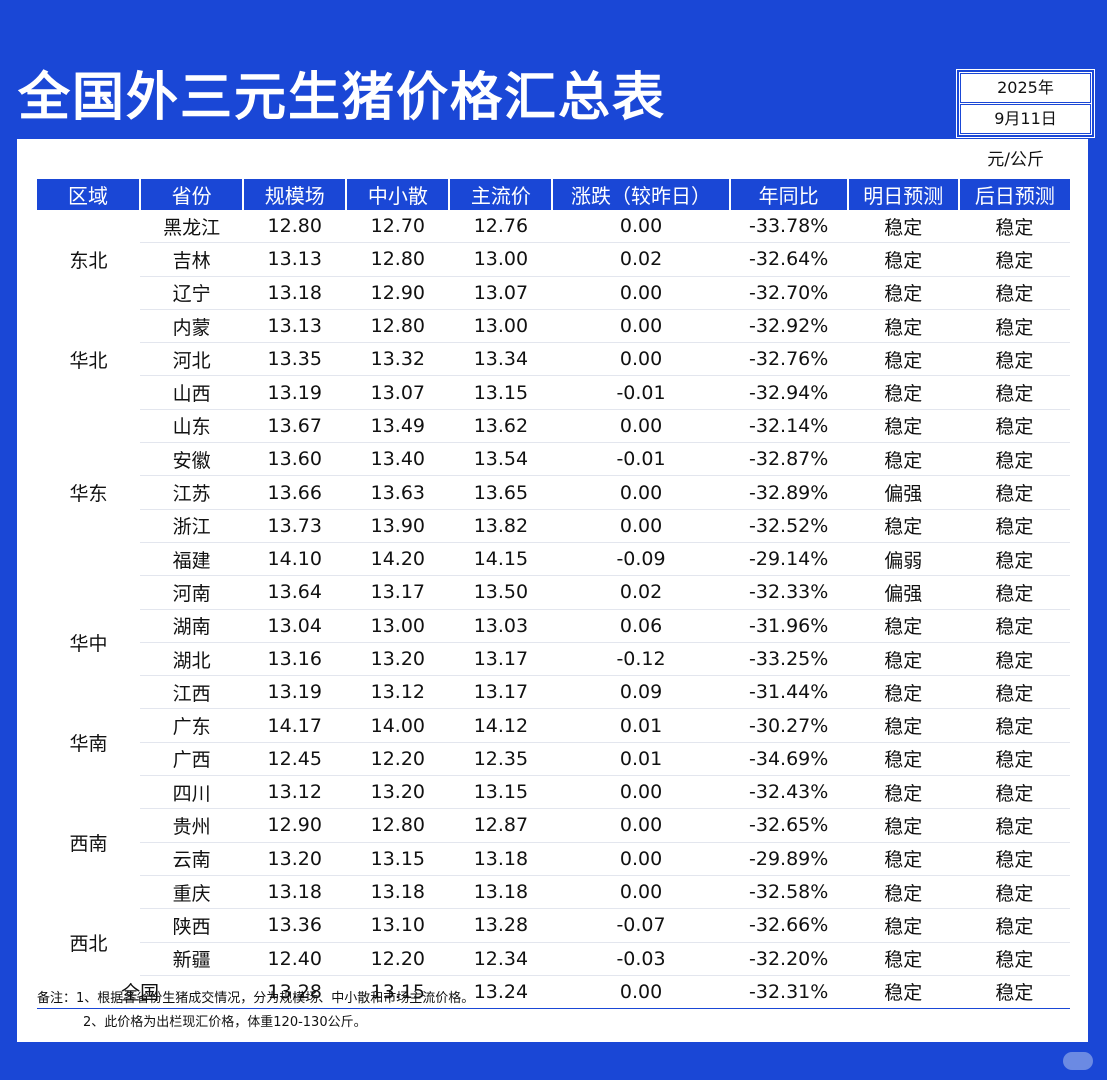 The image size is (1107, 1080). I want to click on main-price-cell: 13.54, so click(501, 459).